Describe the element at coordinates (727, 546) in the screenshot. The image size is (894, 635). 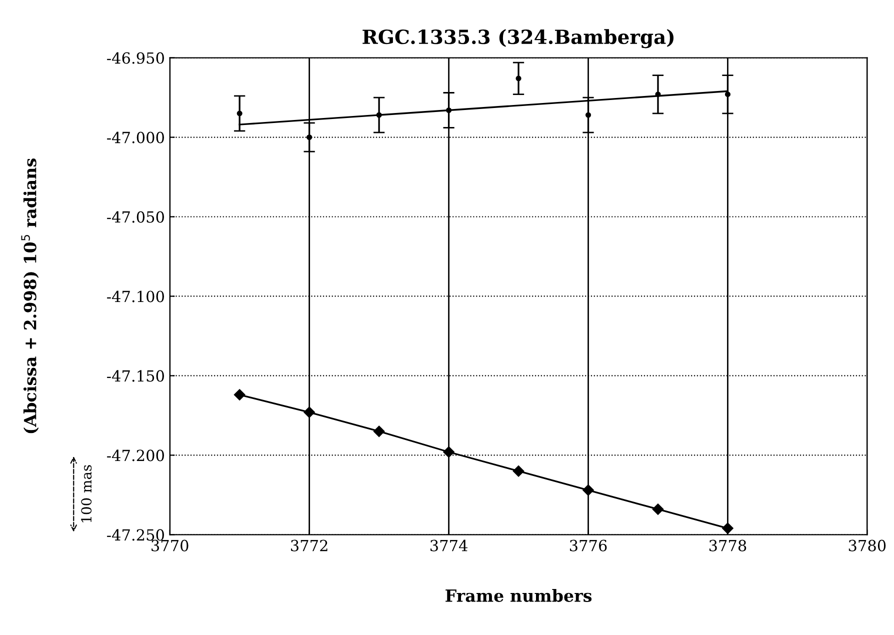
I see `x-tick-label: 3778` at that location.